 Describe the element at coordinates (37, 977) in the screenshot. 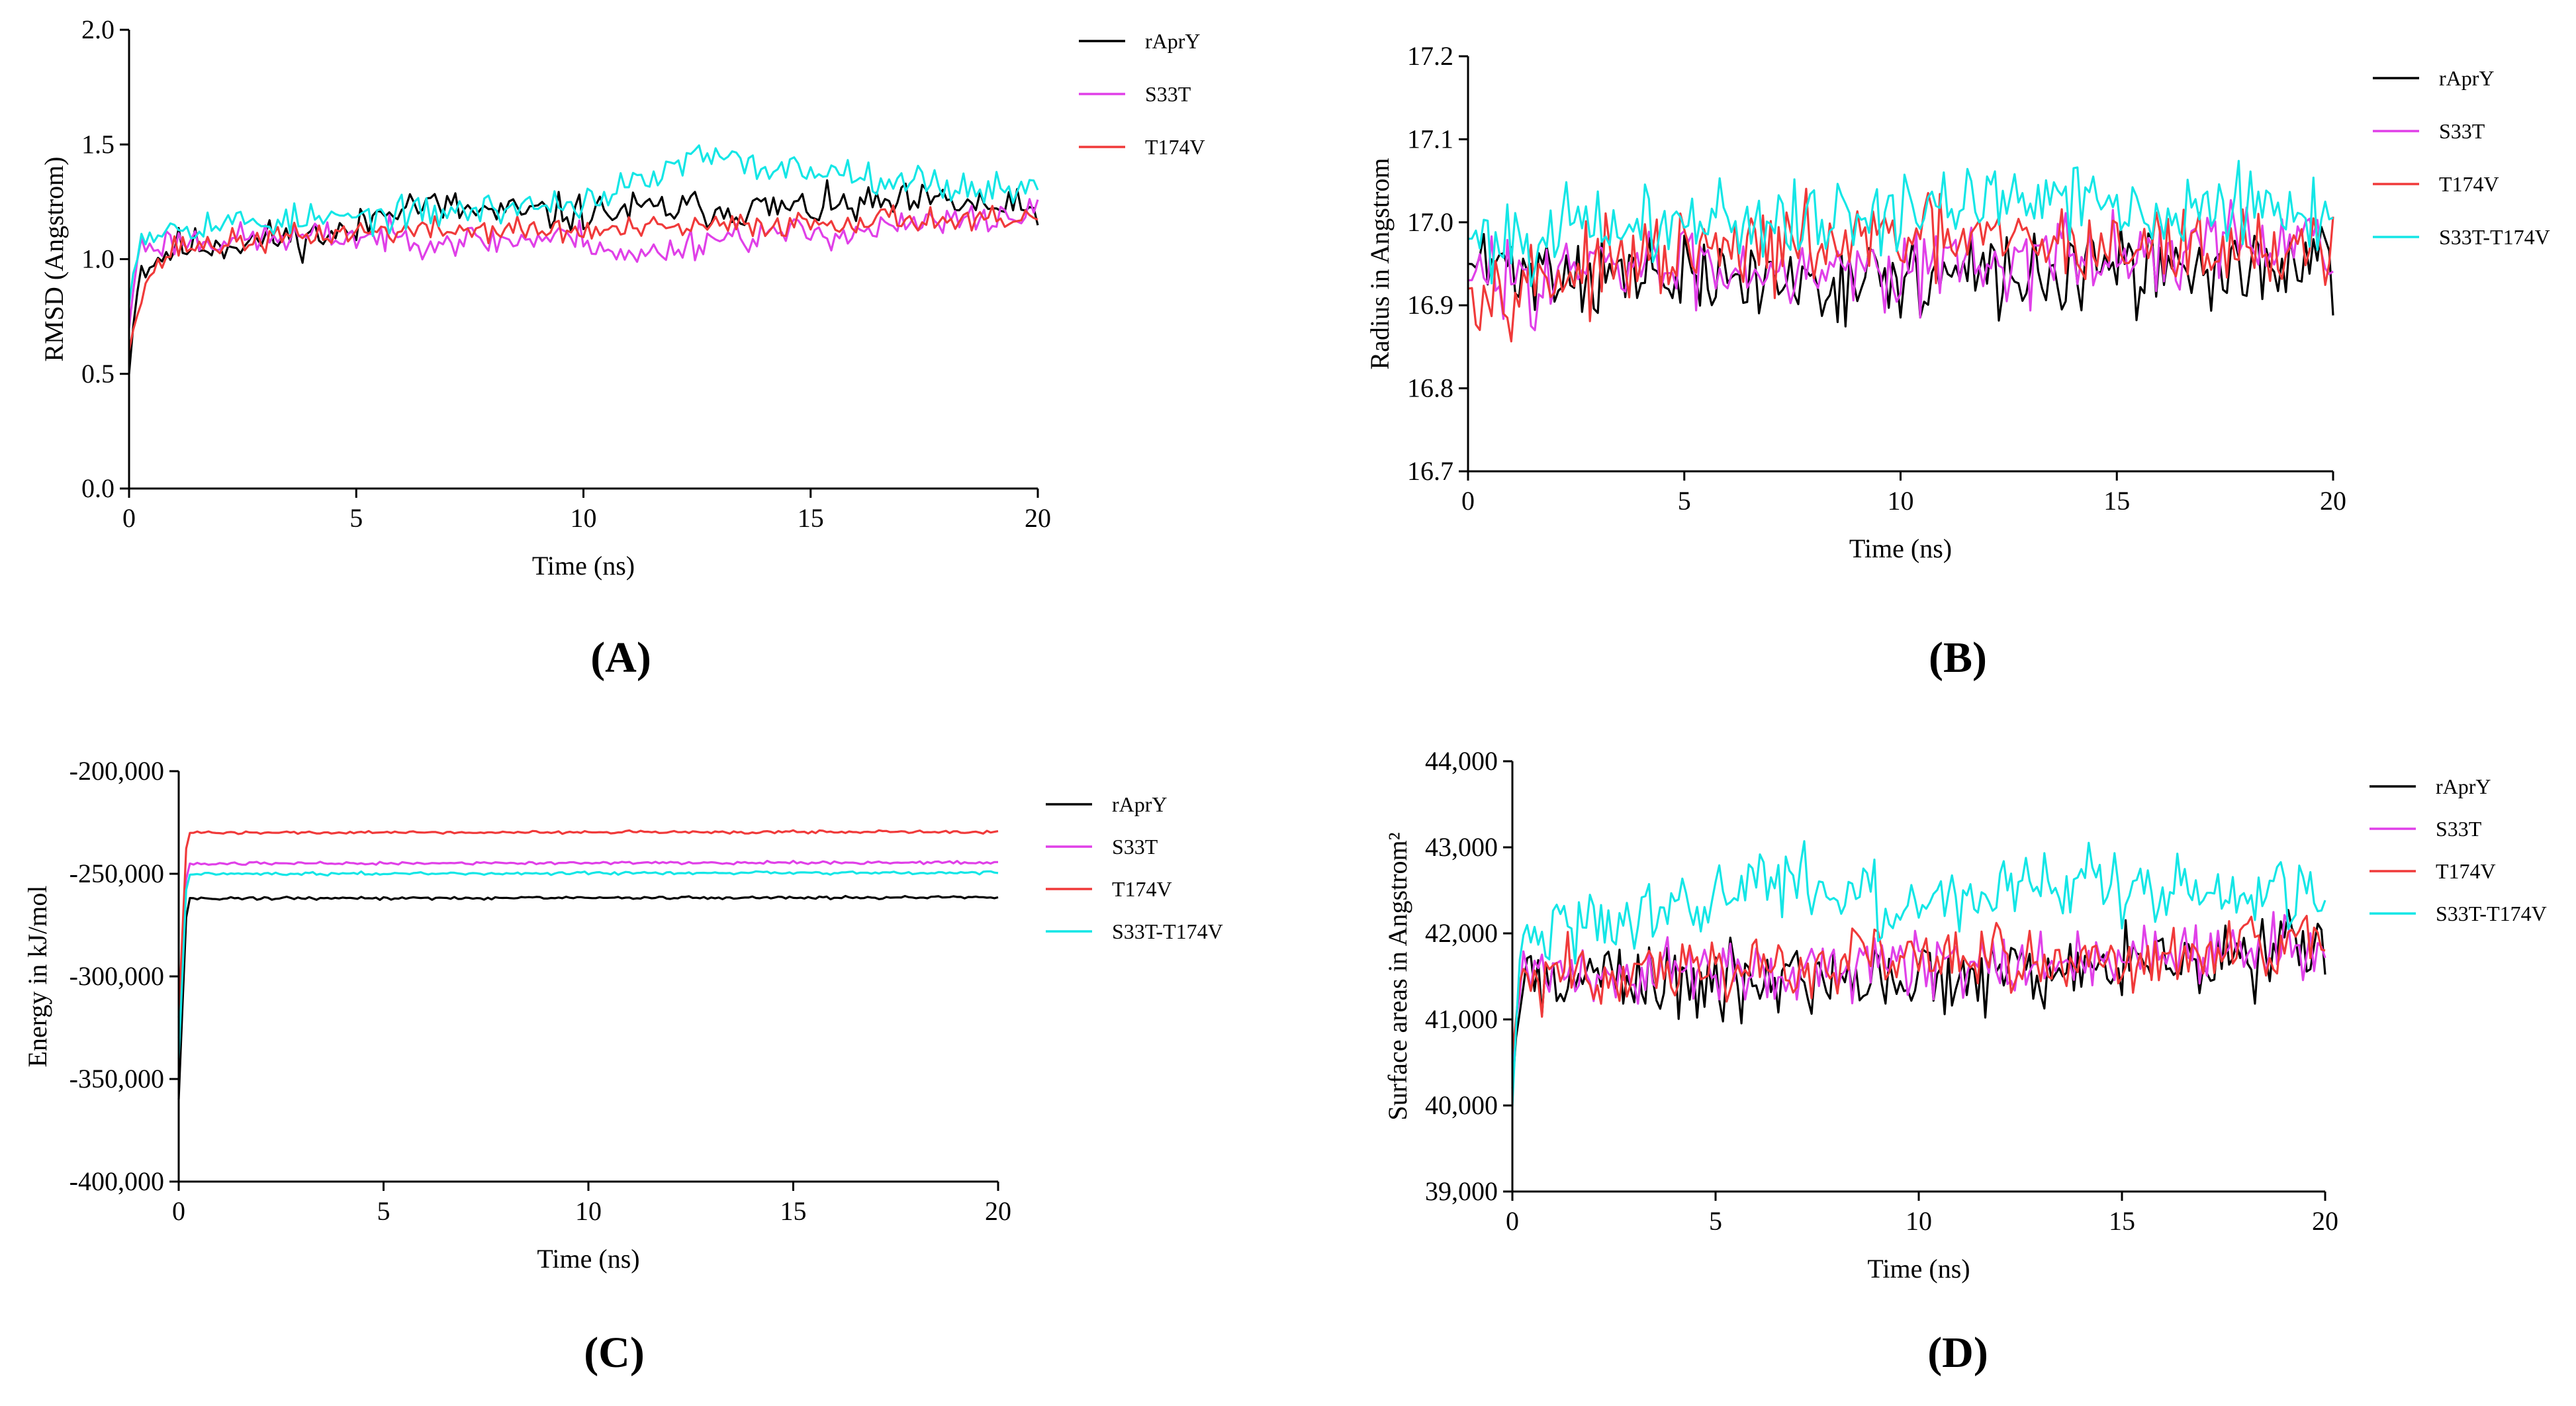

I see `y-axis-title: Energy in kJ/mol` at that location.